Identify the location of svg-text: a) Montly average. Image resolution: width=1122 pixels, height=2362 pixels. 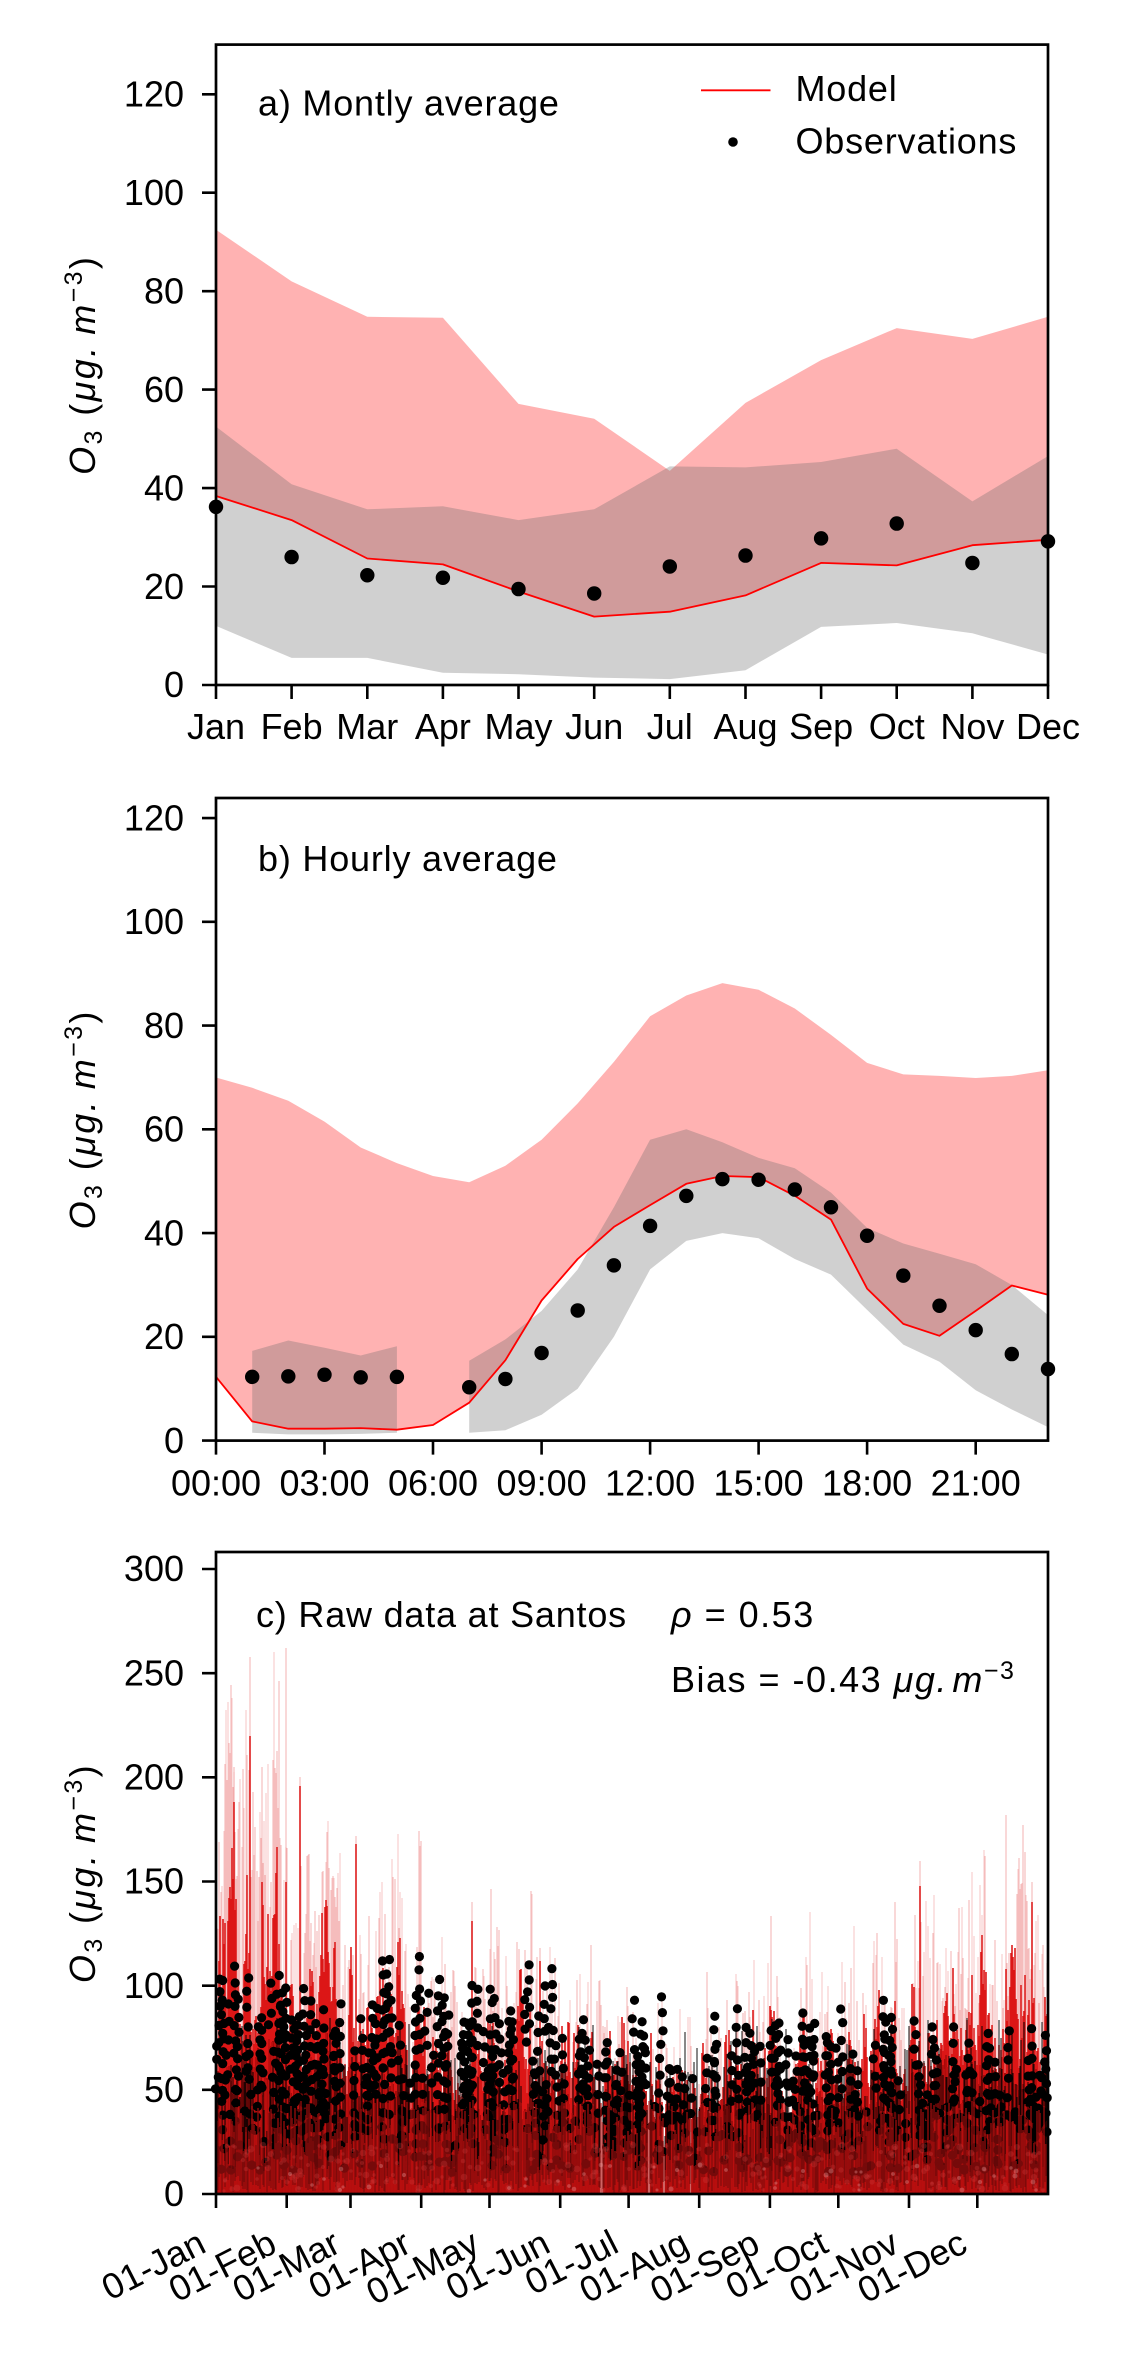
(409, 103).